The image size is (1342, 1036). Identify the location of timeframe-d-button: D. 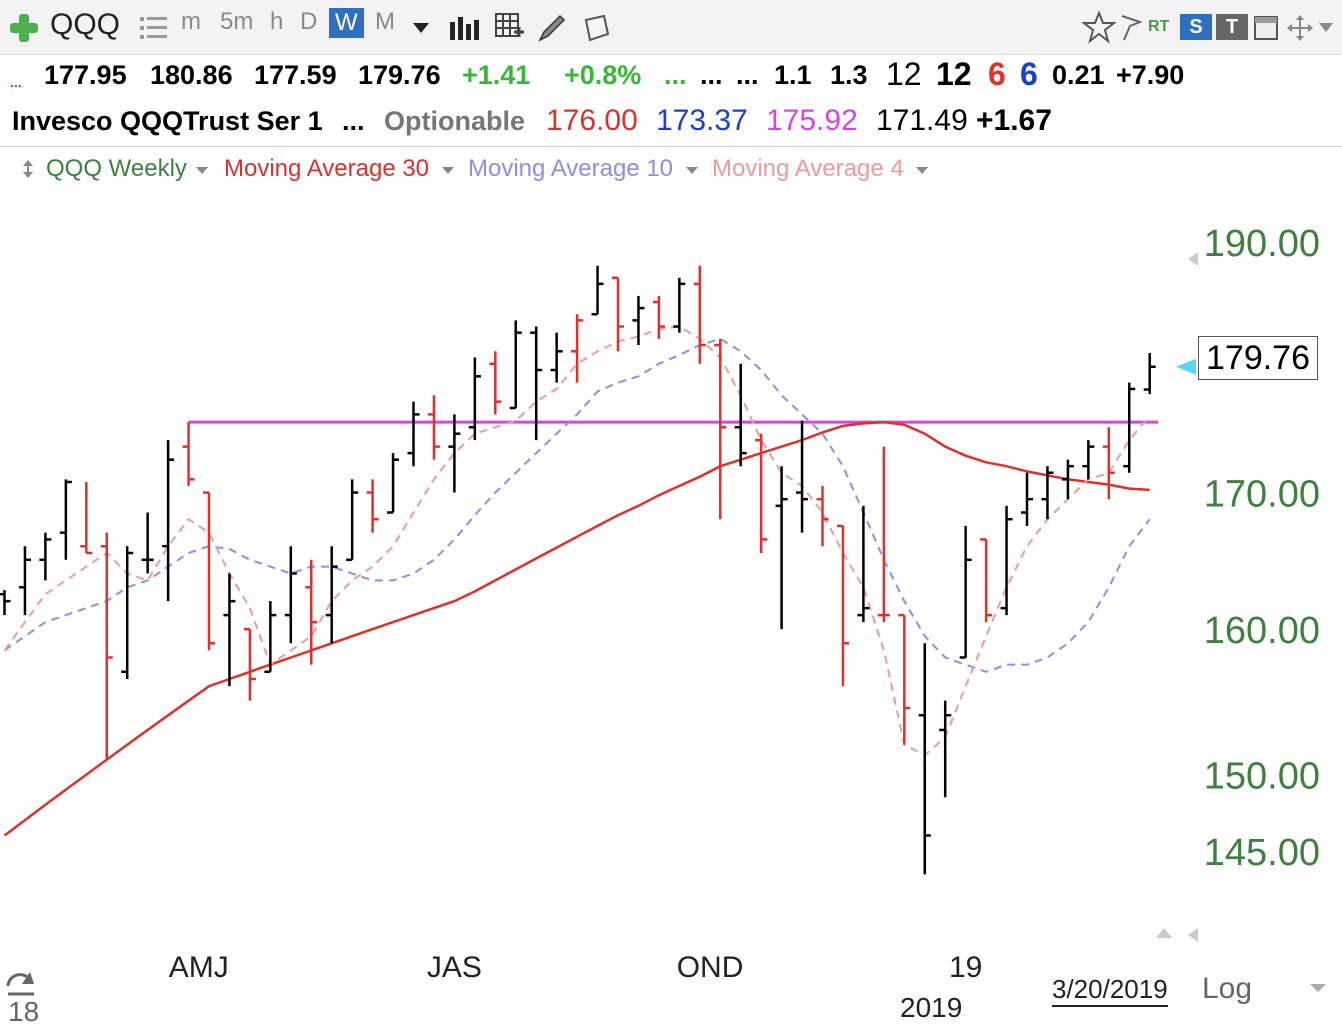
(309, 21).